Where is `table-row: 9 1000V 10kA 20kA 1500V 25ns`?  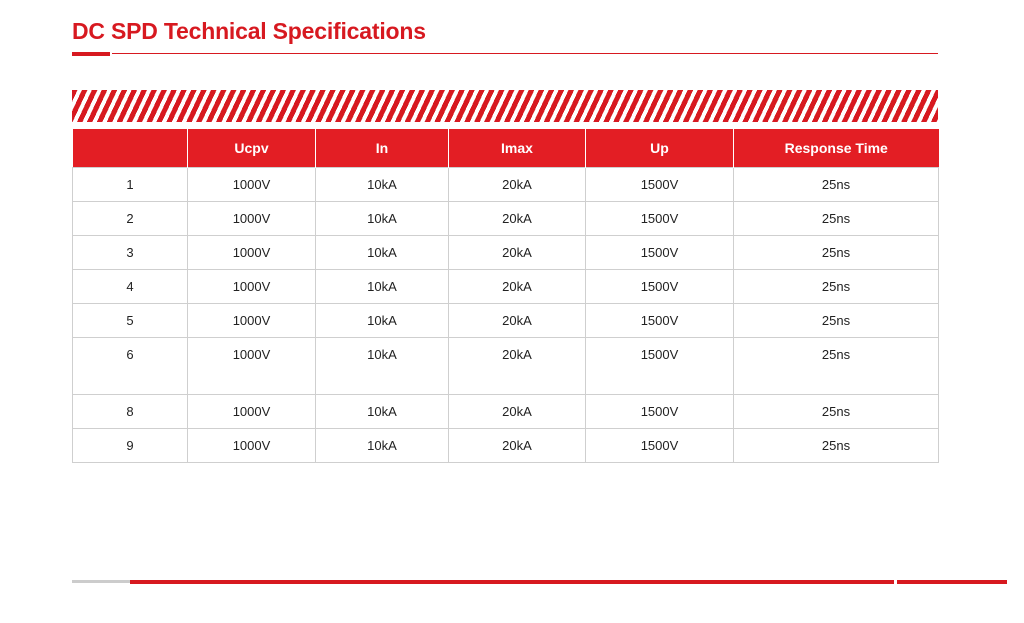
table-row: 9 1000V 10kA 20kA 1500V 25ns is located at coordinates (505, 445).